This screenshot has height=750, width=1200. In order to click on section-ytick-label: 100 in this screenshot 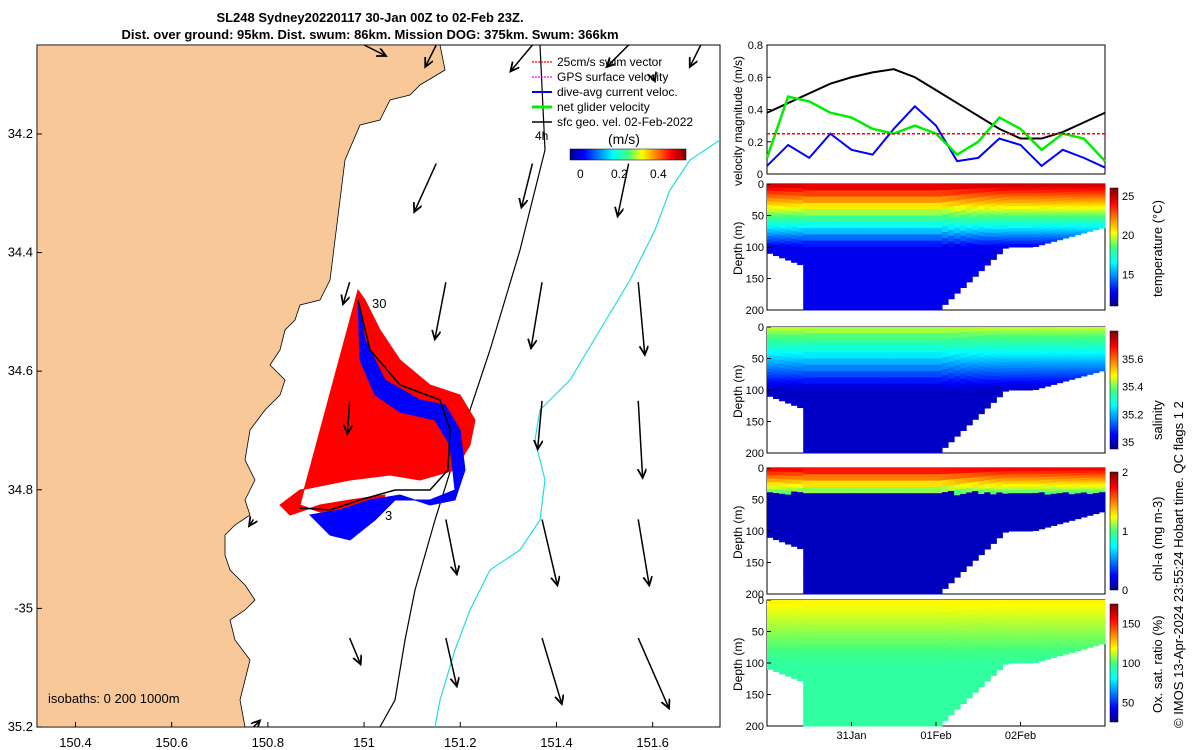, I will do `click(755, 391)`.